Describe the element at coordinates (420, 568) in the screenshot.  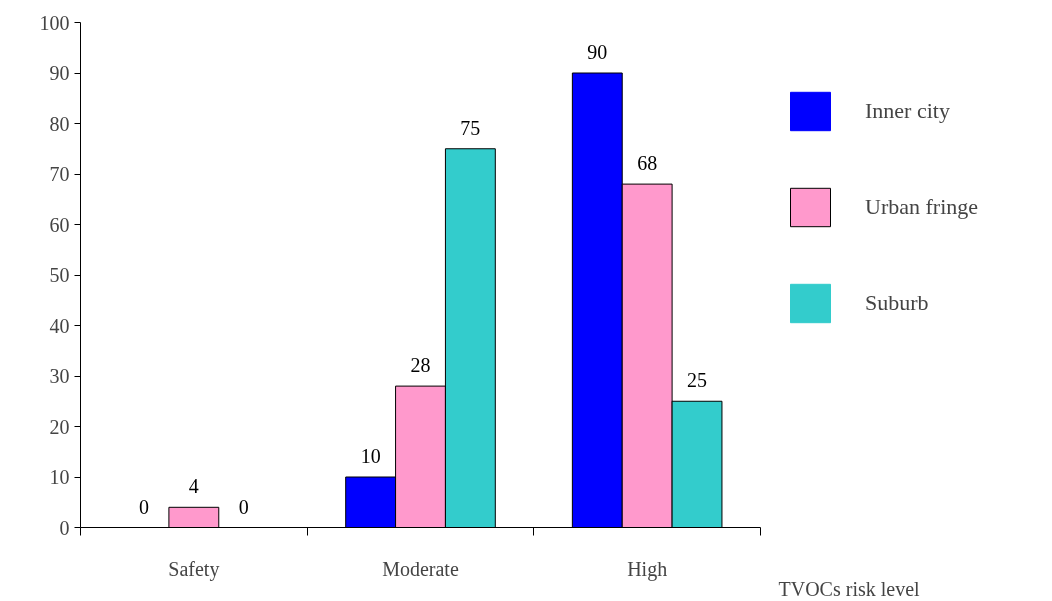
I see `x-tick-label: Moderate` at that location.